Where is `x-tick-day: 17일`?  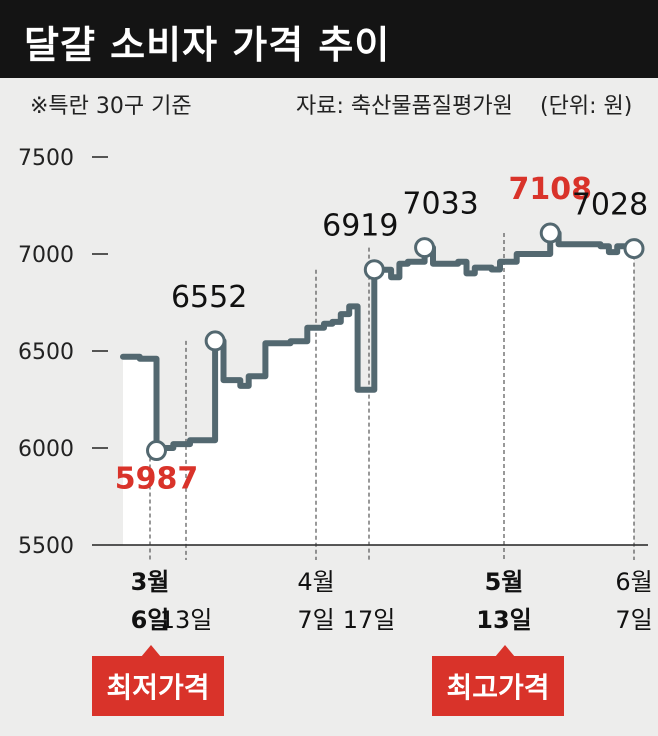 x-tick-day: 17일 is located at coordinates (369, 620).